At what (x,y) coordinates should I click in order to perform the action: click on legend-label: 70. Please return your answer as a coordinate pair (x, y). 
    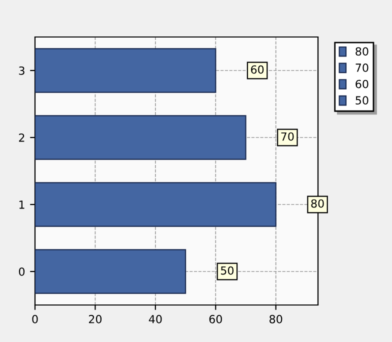
    Looking at the image, I should click on (362, 68).